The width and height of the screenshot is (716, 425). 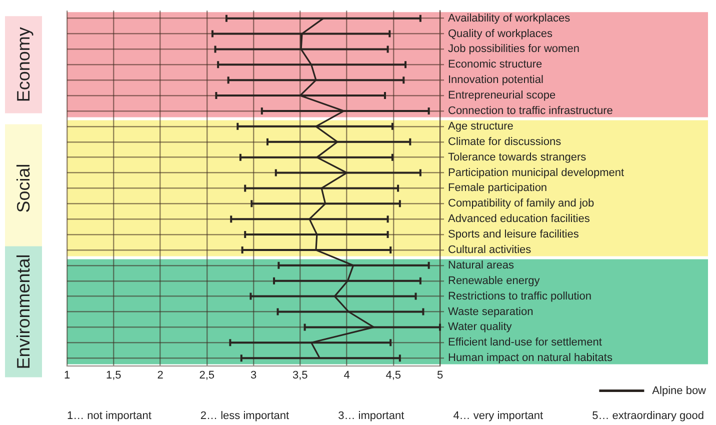 What do you see at coordinates (530, 111) in the screenshot?
I see `y-tick-label: Connection to traffic infrastructure` at bounding box center [530, 111].